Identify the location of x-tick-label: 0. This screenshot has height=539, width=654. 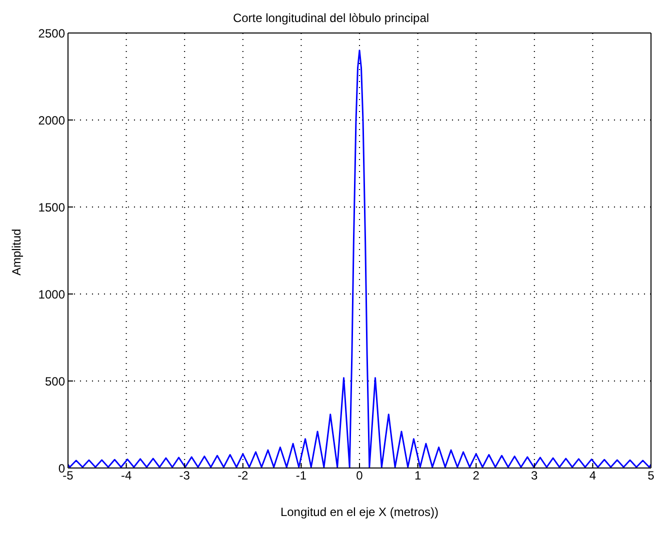
(360, 475).